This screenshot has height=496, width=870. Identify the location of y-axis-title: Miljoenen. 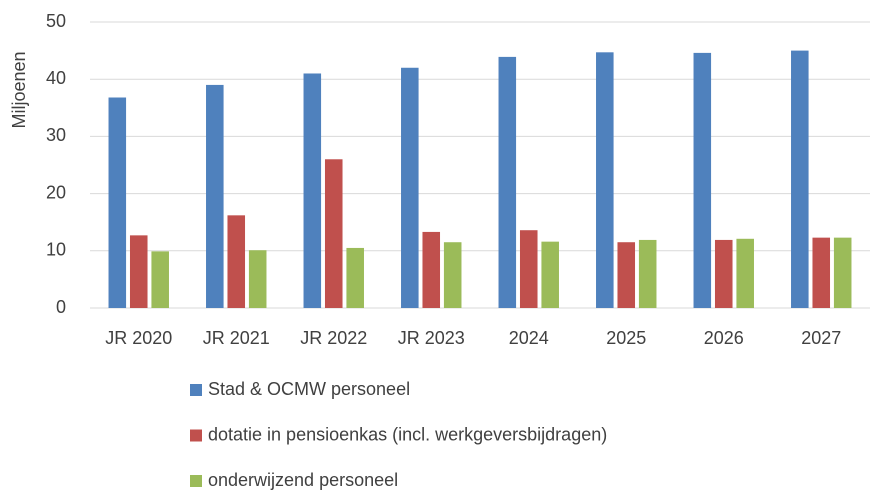
(19, 89).